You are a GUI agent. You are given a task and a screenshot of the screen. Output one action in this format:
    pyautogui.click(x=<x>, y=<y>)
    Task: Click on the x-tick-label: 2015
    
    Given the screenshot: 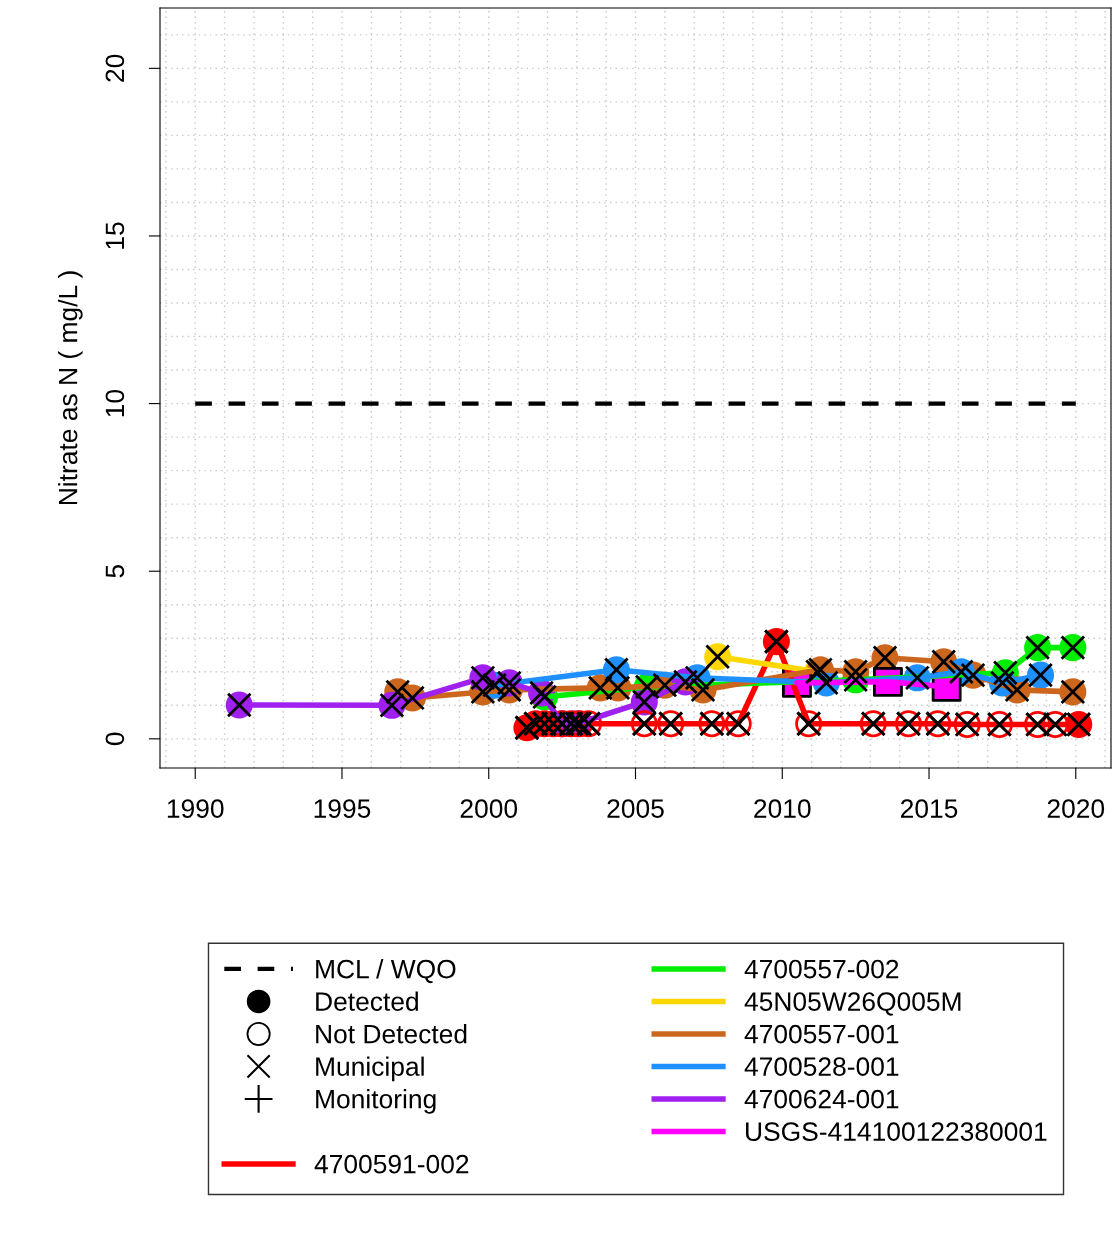 What is the action you would take?
    pyautogui.click(x=929, y=808)
    